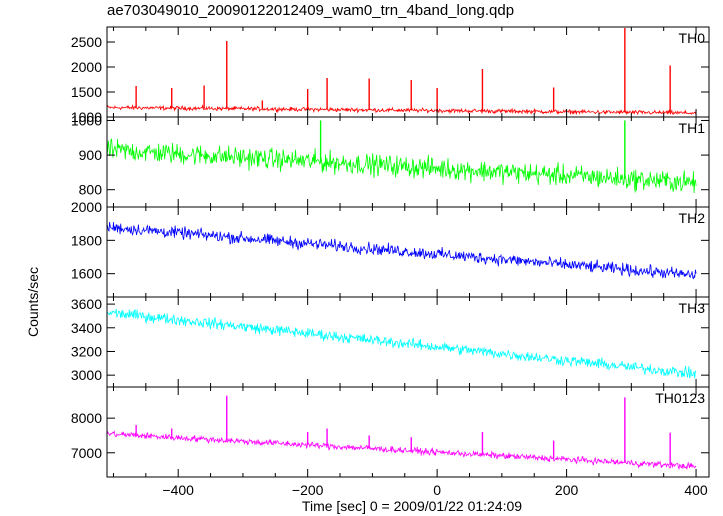 The image size is (723, 516). What do you see at coordinates (567, 490) in the screenshot?
I see `x-tick-label: 200` at bounding box center [567, 490].